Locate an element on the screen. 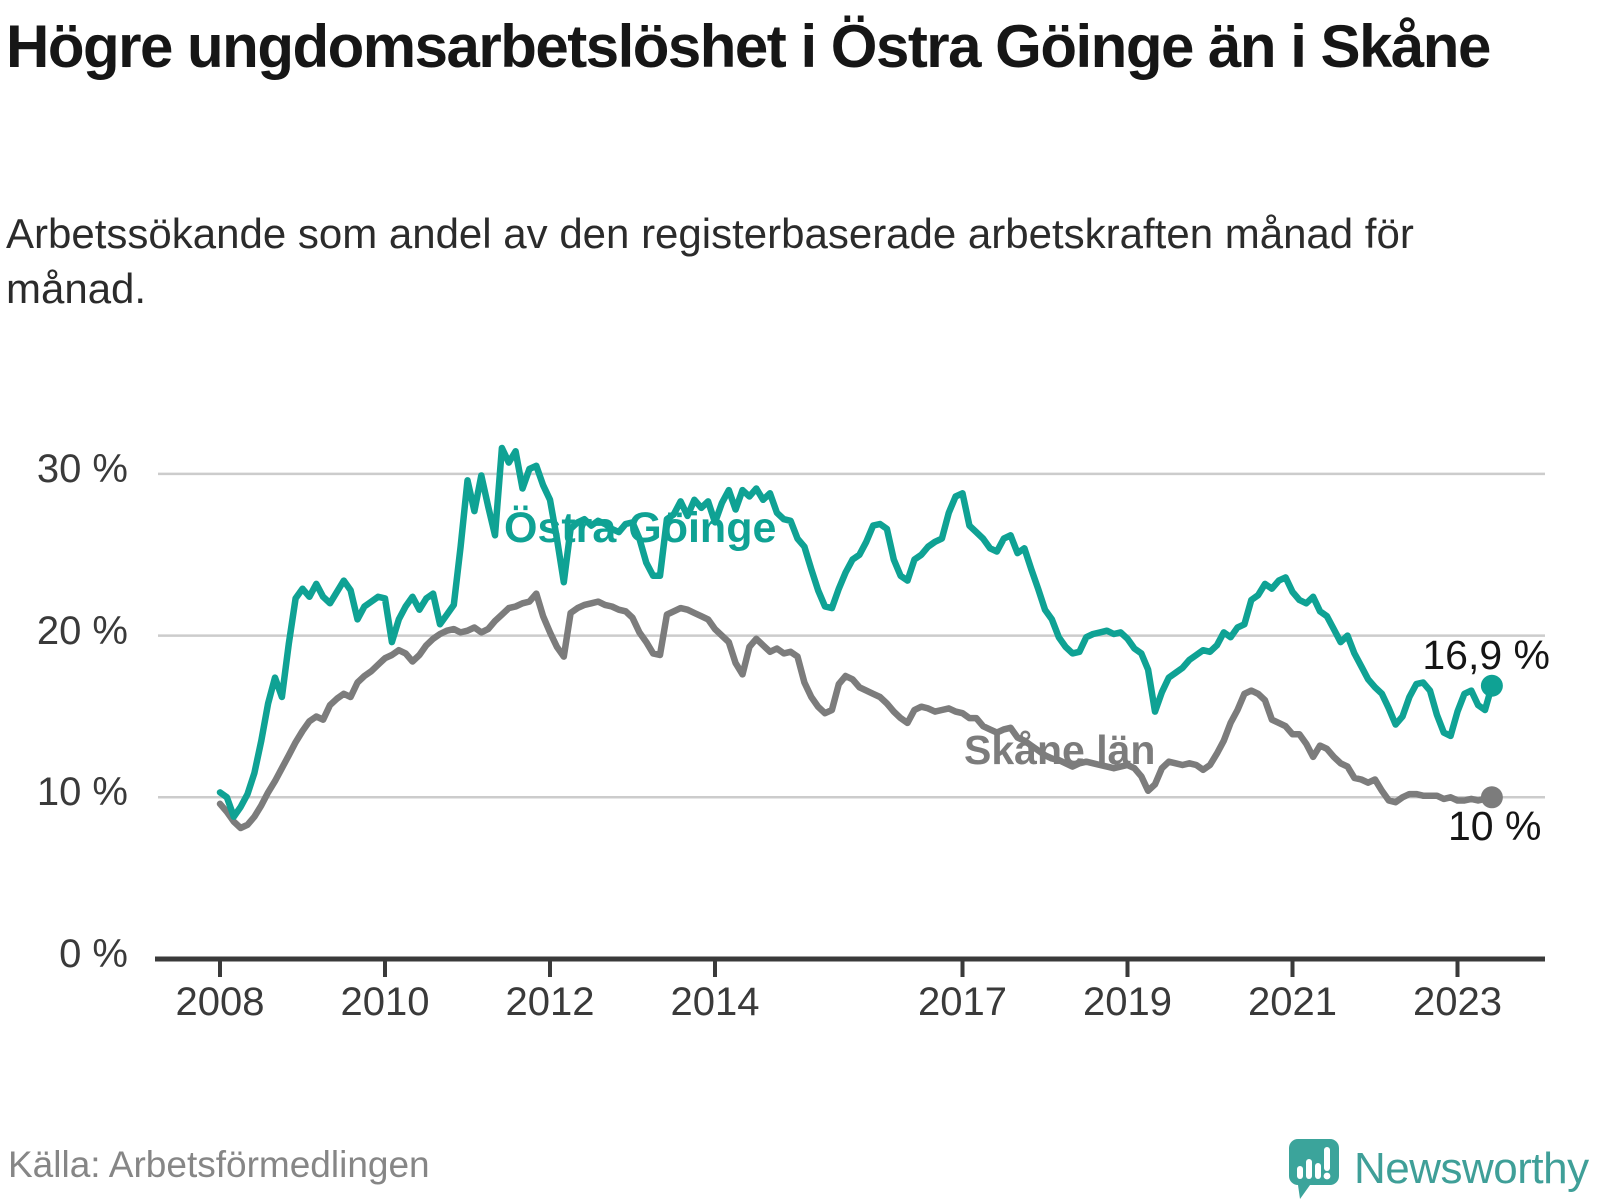  speech-bubble-shape is located at coordinates (1314, 1169).